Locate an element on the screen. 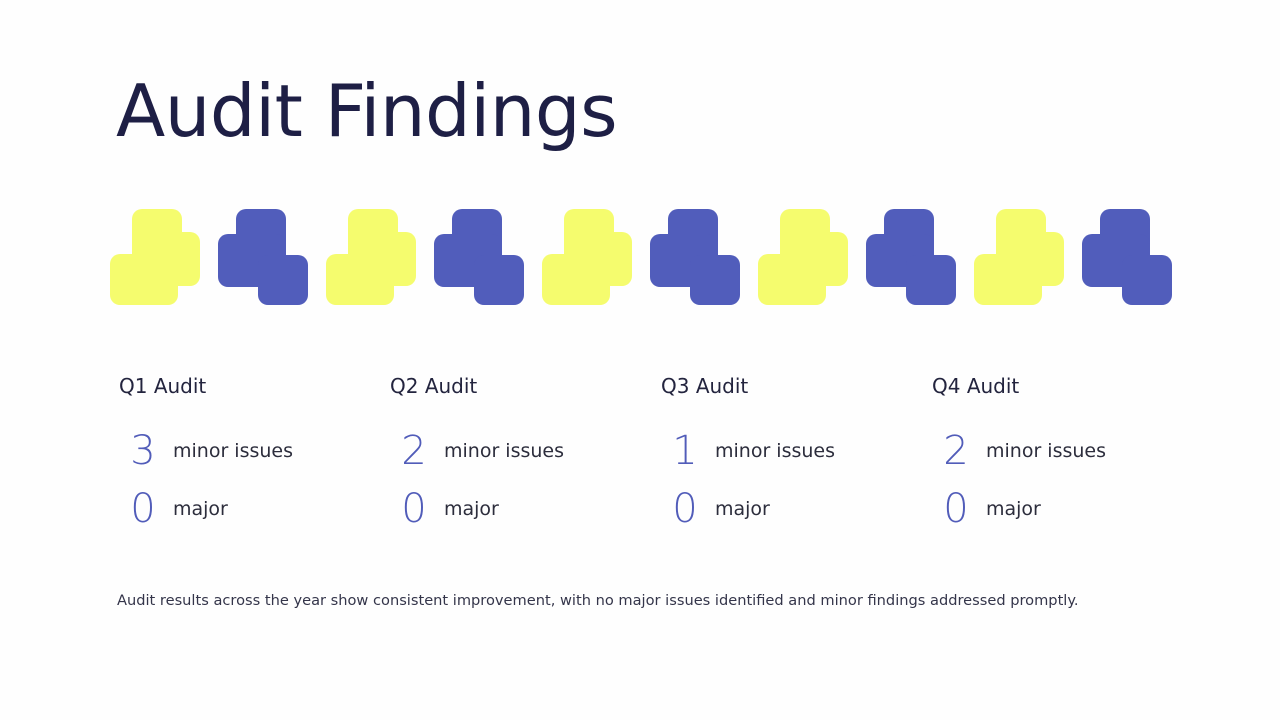 This screenshot has width=1280, height=720. quarter-q4: Q4 Audit 2 minor issues 0 major is located at coordinates (1062, 452).